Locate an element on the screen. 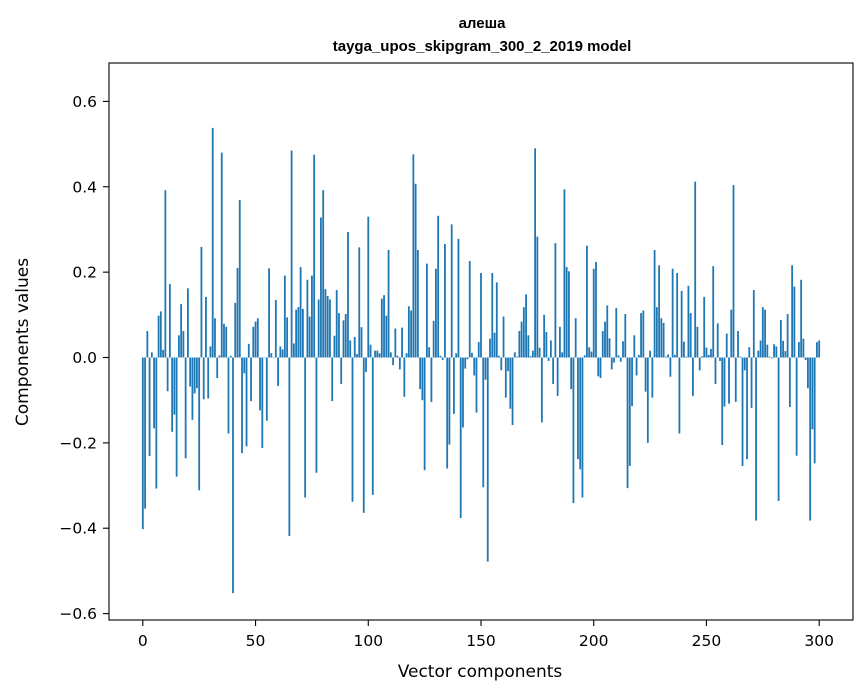 The image size is (867, 696). y-axis-ticks: −0.6 −0.4 −0.2 0.0 0.2 0.4 0.6 is located at coordinates (84, 358).